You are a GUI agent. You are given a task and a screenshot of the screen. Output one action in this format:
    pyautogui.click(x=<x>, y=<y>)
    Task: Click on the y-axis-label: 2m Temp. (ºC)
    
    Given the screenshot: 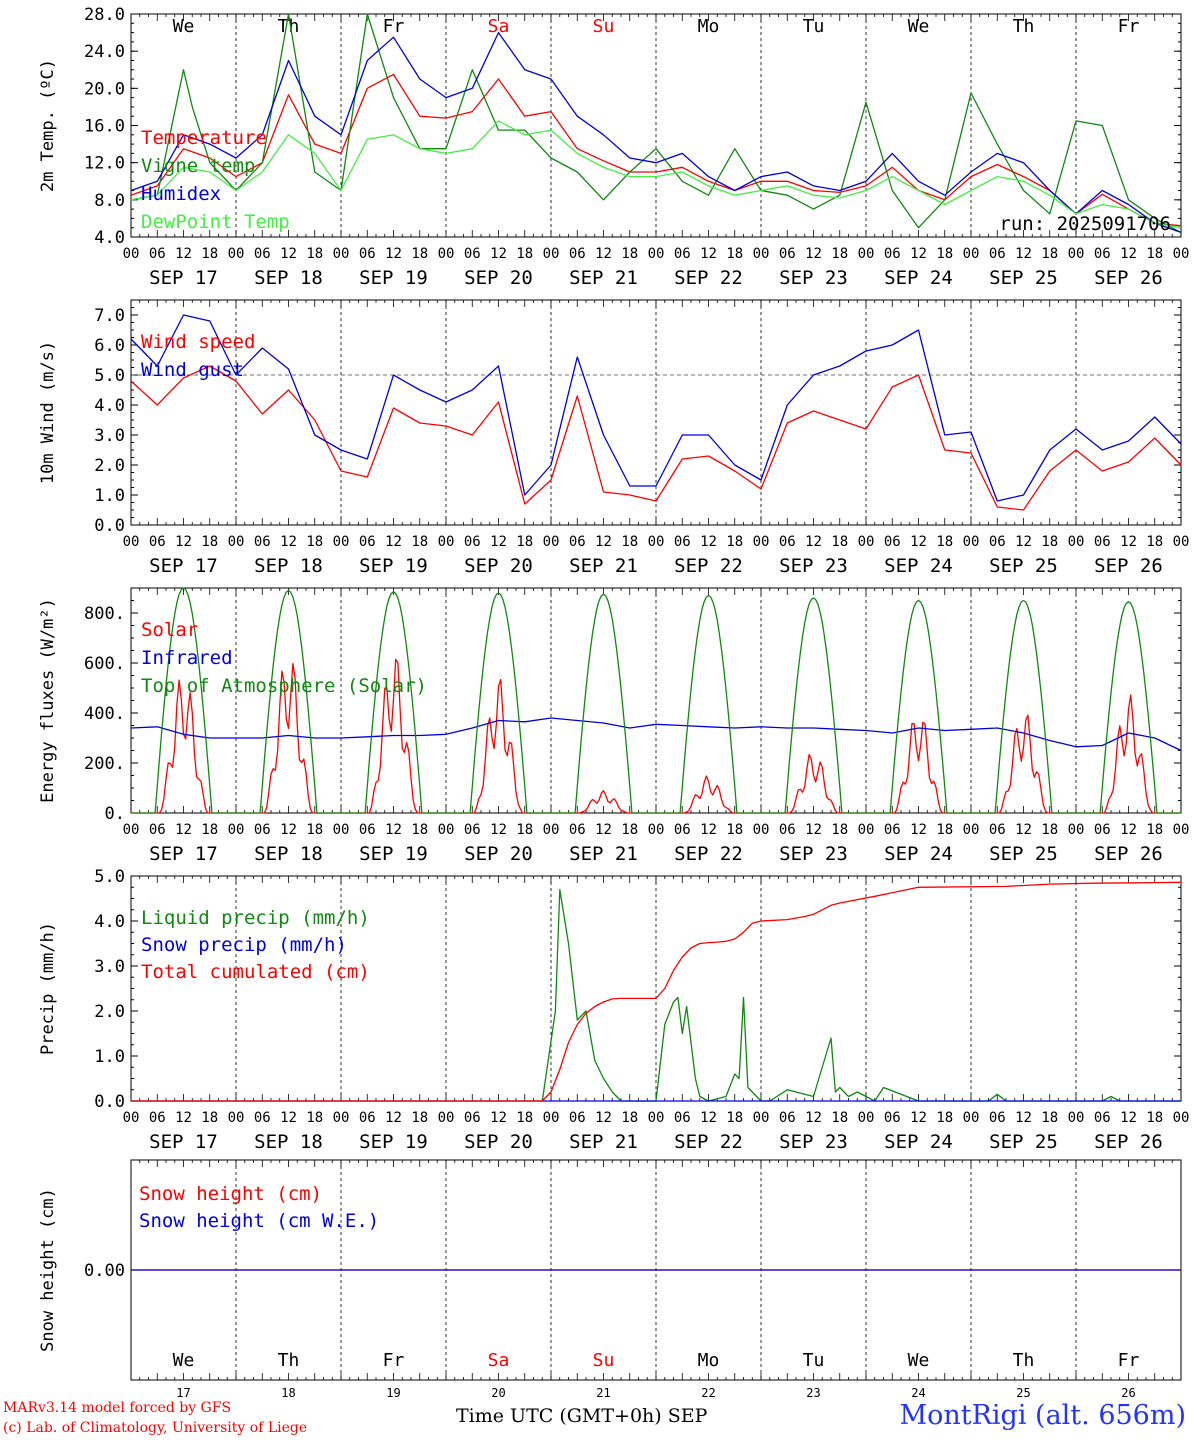 What is the action you would take?
    pyautogui.click(x=48, y=125)
    